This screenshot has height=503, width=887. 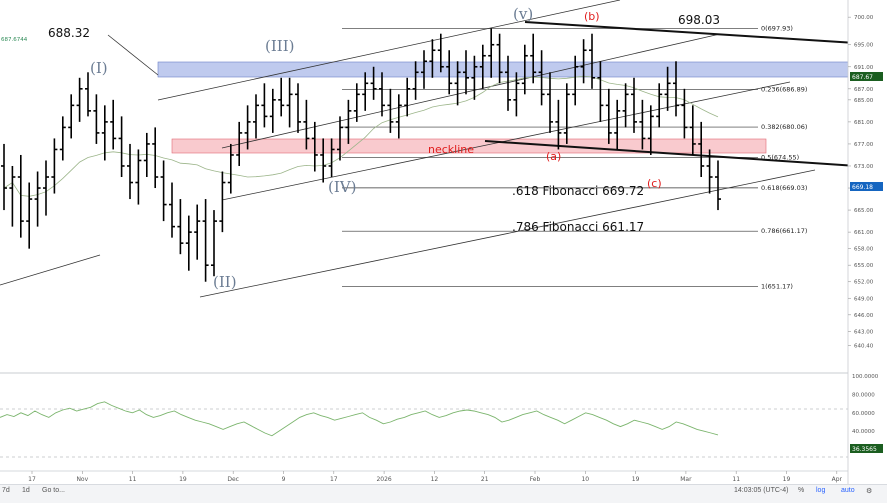 I want to click on current-price-tag-text: 669.18, so click(x=862, y=187).